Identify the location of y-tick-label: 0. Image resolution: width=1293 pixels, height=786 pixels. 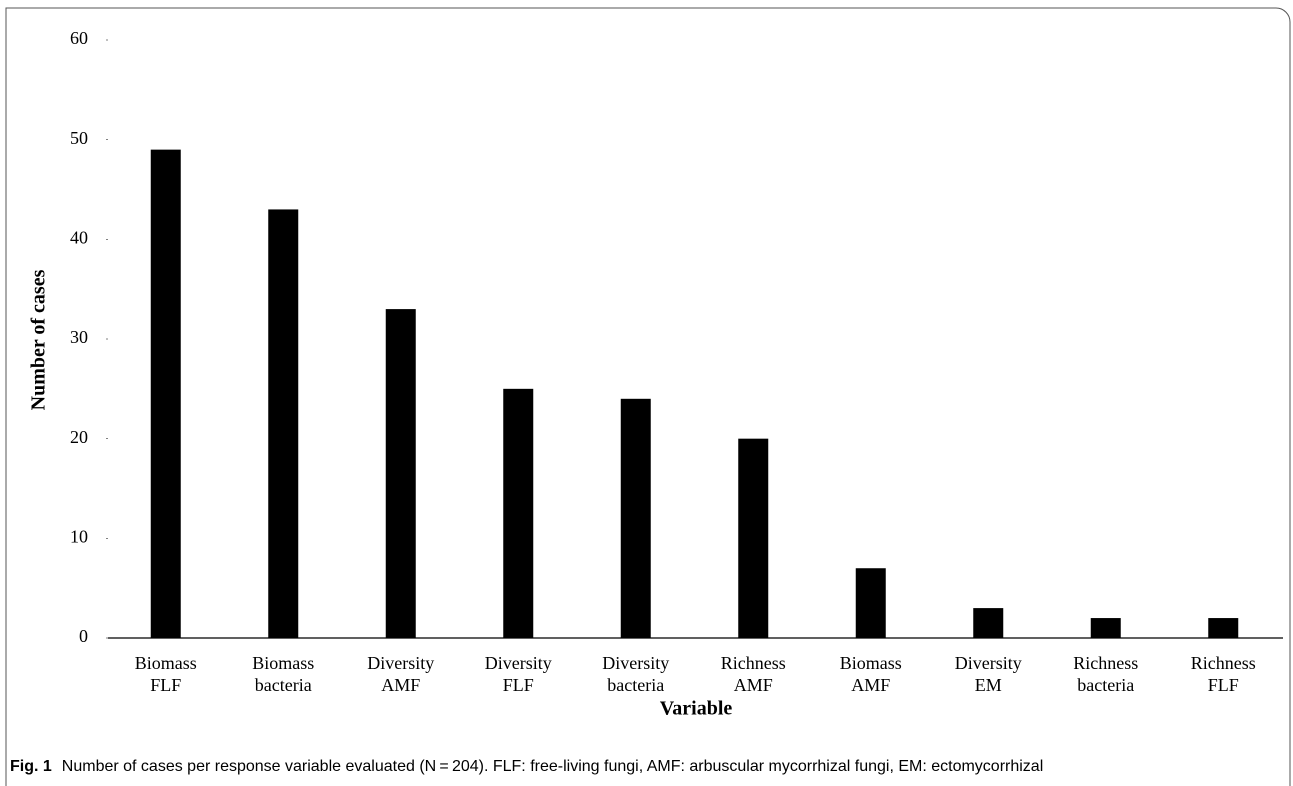
(83, 636).